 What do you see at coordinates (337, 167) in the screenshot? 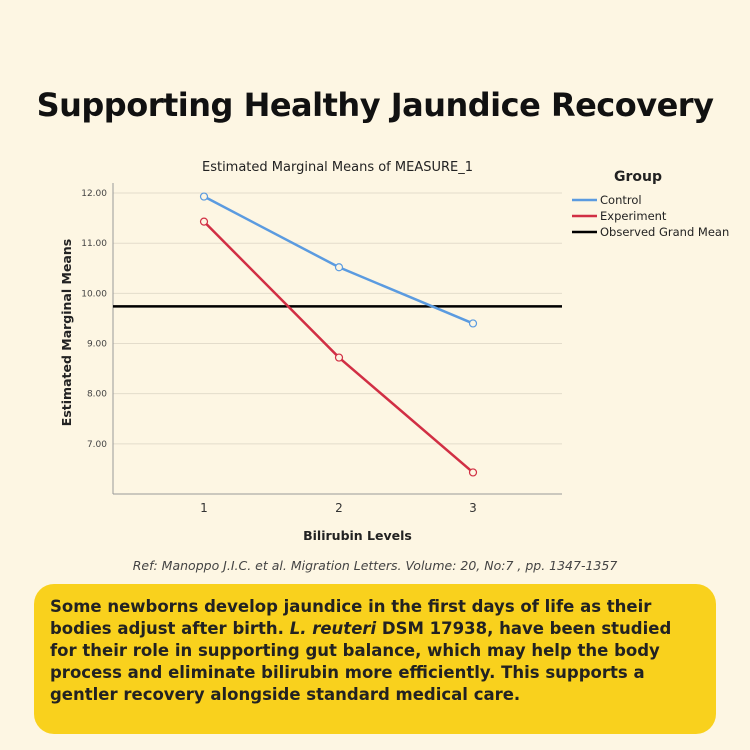
I see `chart-title: Estimated Marginal Means of MEASURE_1` at bounding box center [337, 167].